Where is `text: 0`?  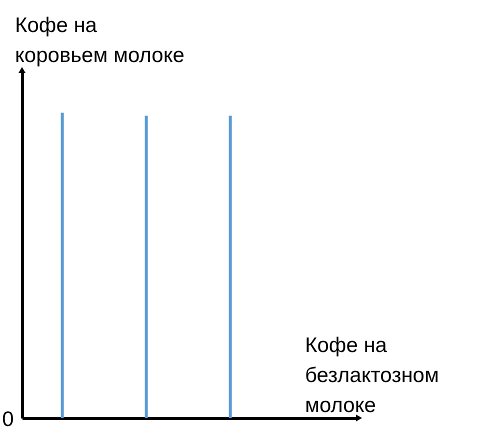 text: 0 is located at coordinates (8, 419).